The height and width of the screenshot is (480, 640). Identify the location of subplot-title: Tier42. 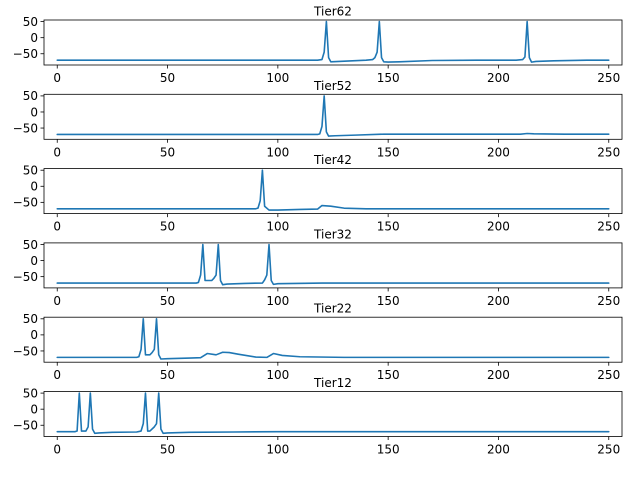
(332, 160).